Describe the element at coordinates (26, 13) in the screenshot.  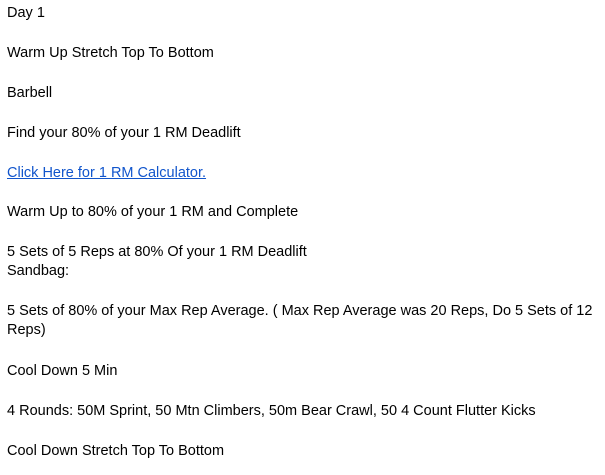
I see `day-heading: Day 1` at that location.